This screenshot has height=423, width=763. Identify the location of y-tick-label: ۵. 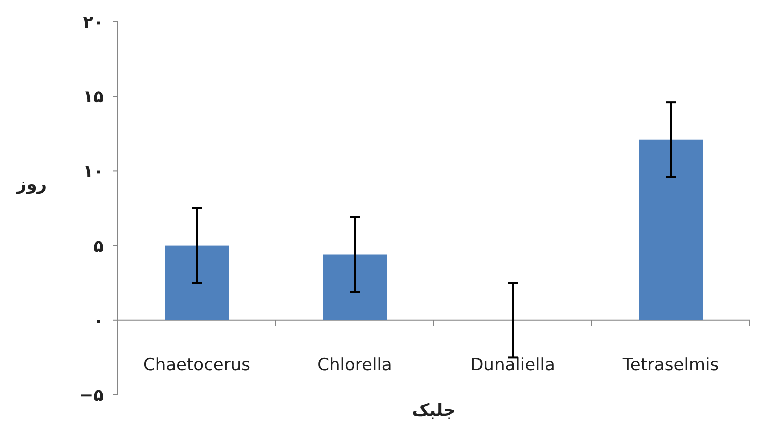
(99, 246).